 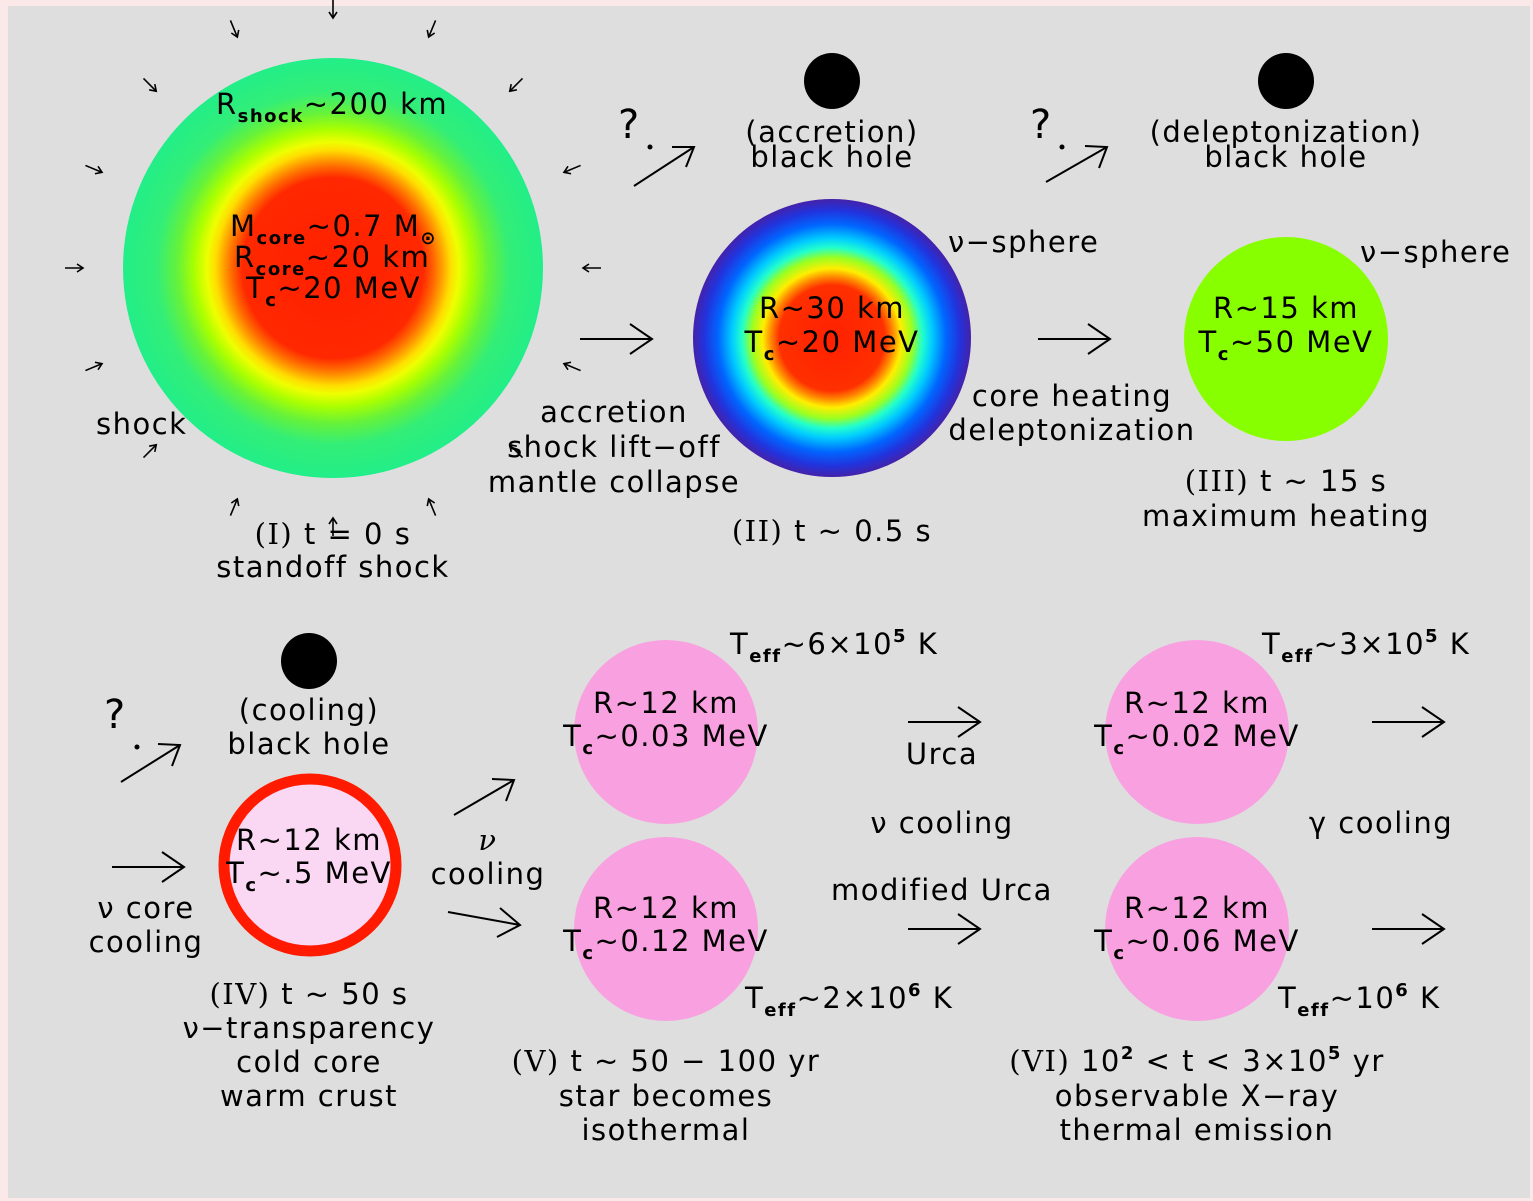 I want to click on stage-iv-desc-2: cold core, so click(x=309, y=1062).